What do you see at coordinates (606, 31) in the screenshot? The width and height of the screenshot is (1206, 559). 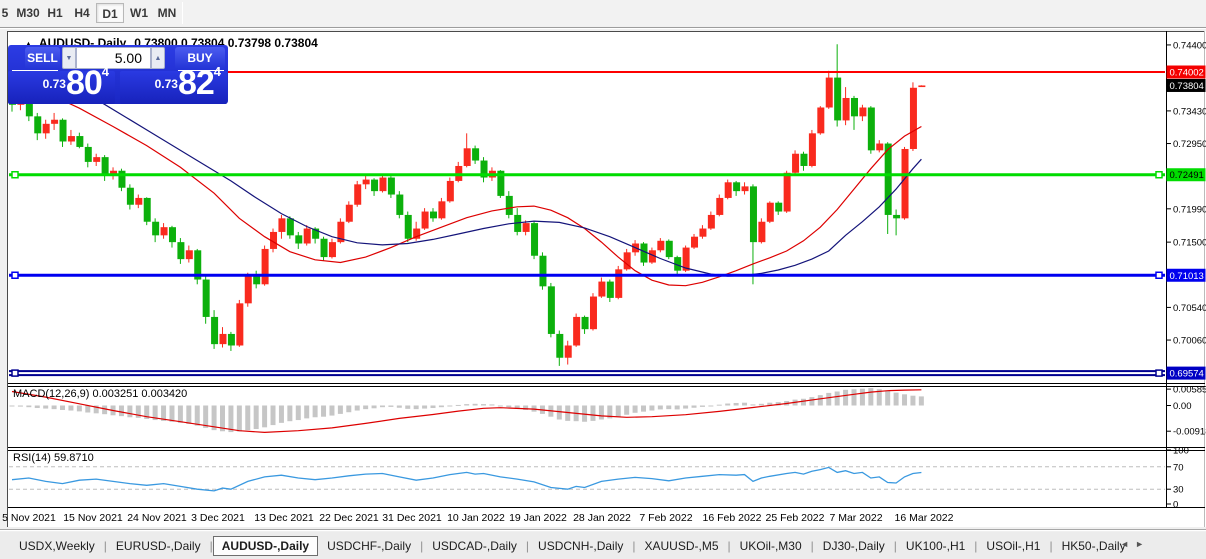 I see `chart-top-border` at bounding box center [606, 31].